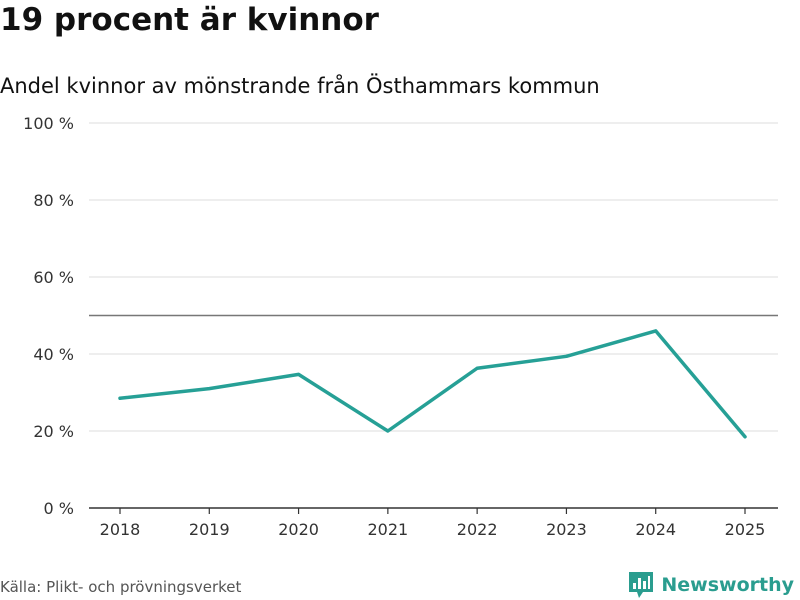  I want to click on y-tick-label: 0 %, so click(59, 508).